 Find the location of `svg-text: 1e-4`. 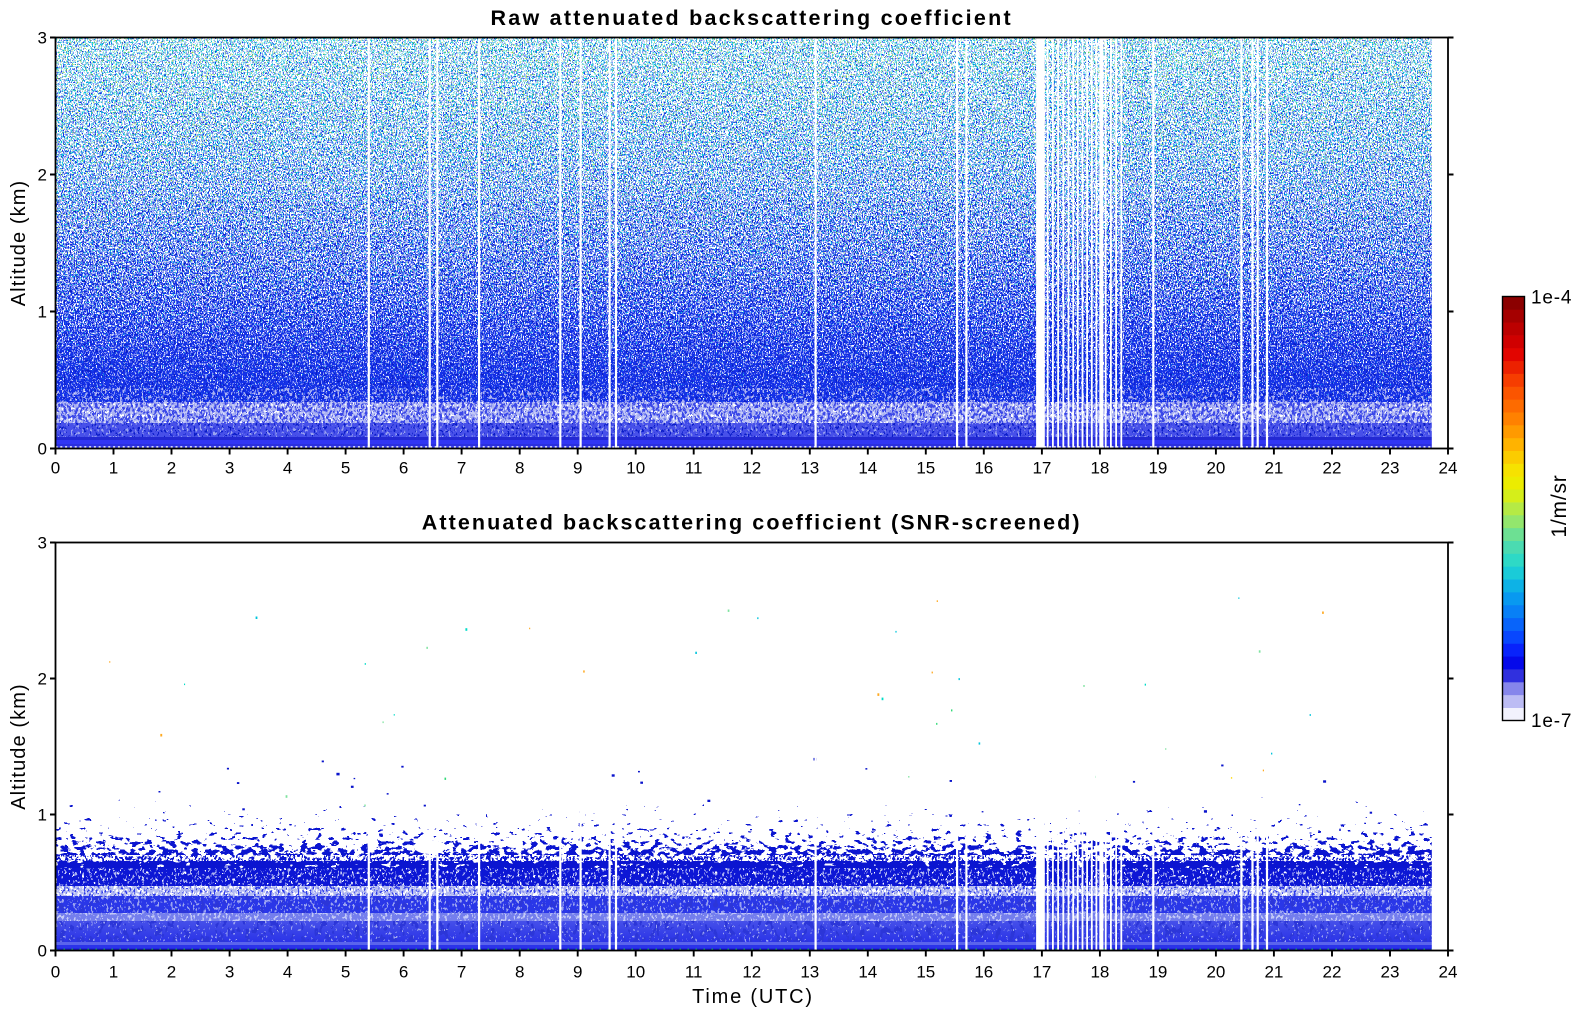

svg-text: 1e-4 is located at coordinates (1551, 298).